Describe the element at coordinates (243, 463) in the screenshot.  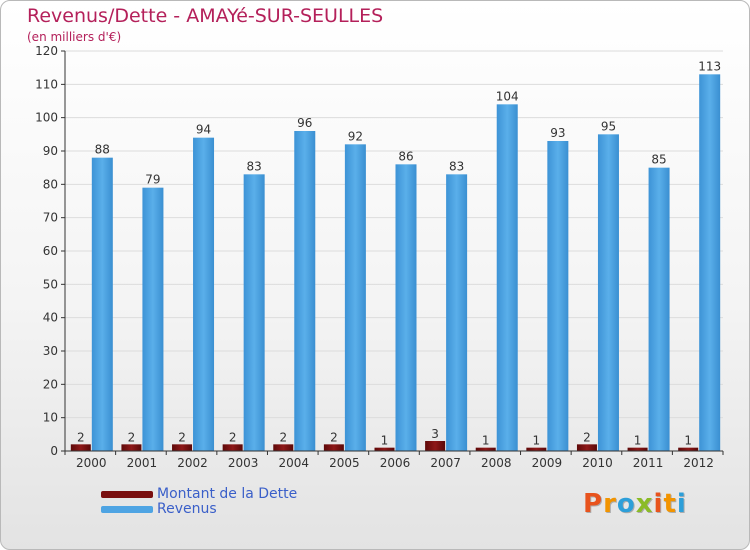
I see `x-tick-label: 2003` at that location.